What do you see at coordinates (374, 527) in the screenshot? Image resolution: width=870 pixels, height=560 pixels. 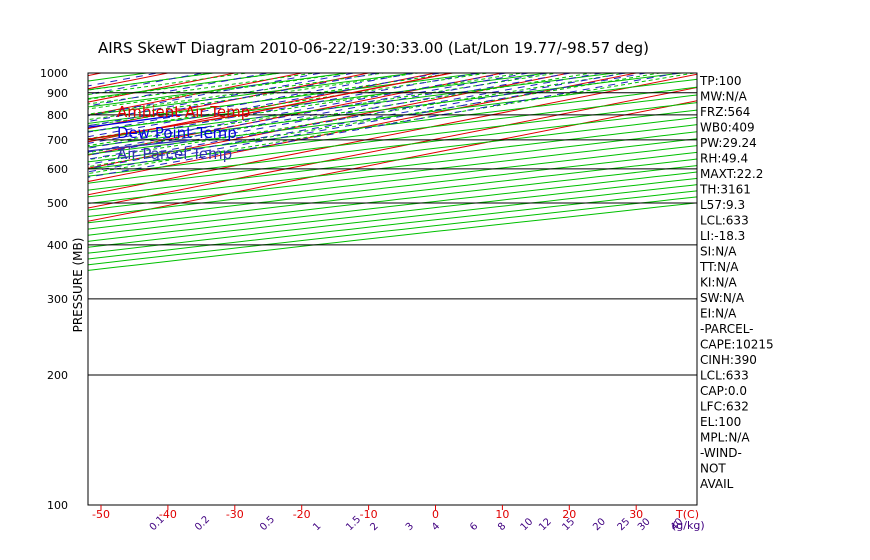 I see `mixing-ratio-label: 2` at bounding box center [374, 527].